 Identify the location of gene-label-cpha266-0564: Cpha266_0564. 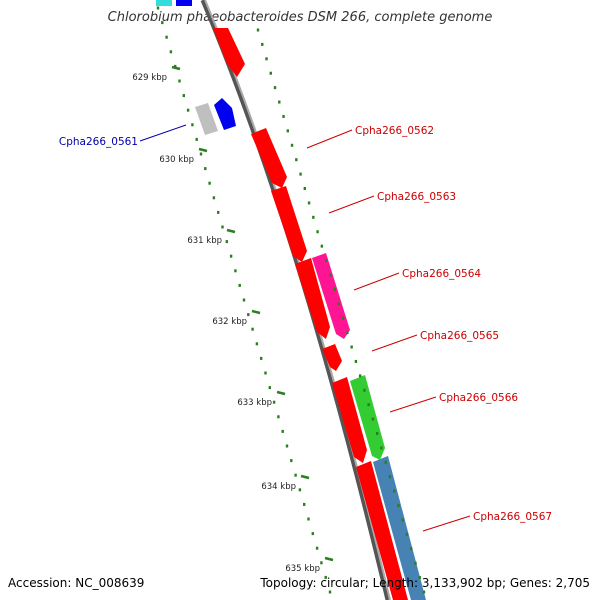
(441, 274).